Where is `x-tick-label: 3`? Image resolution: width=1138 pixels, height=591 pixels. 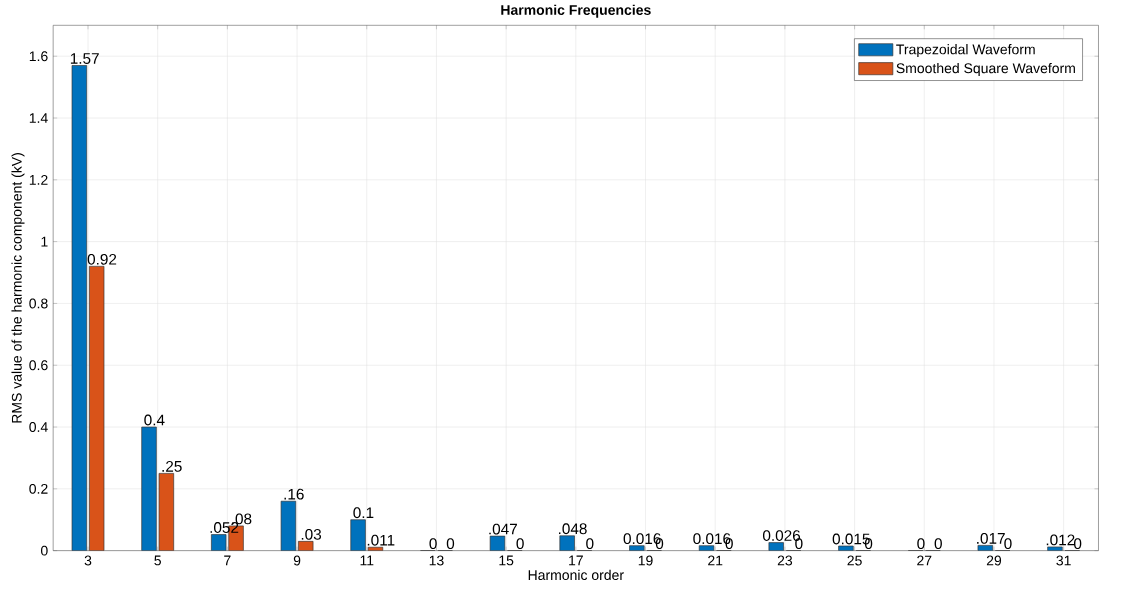 x-tick-label: 3 is located at coordinates (88, 560).